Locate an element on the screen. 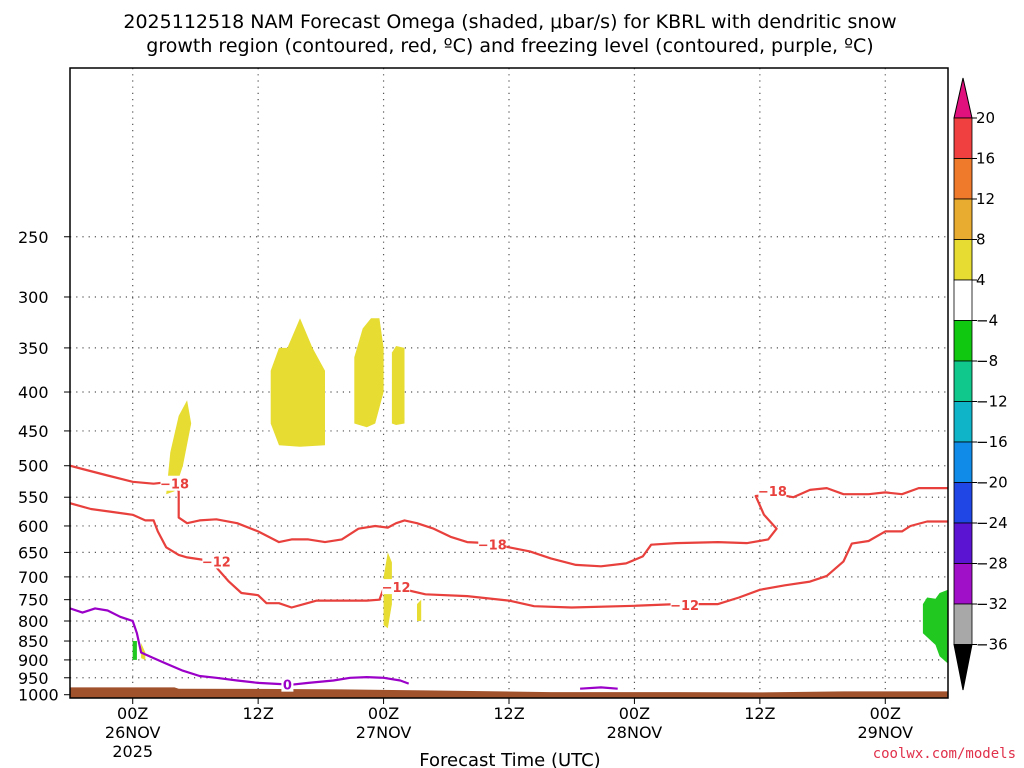 This screenshot has width=1024, height=768. colorbar-tick-label: −12 is located at coordinates (992, 402).